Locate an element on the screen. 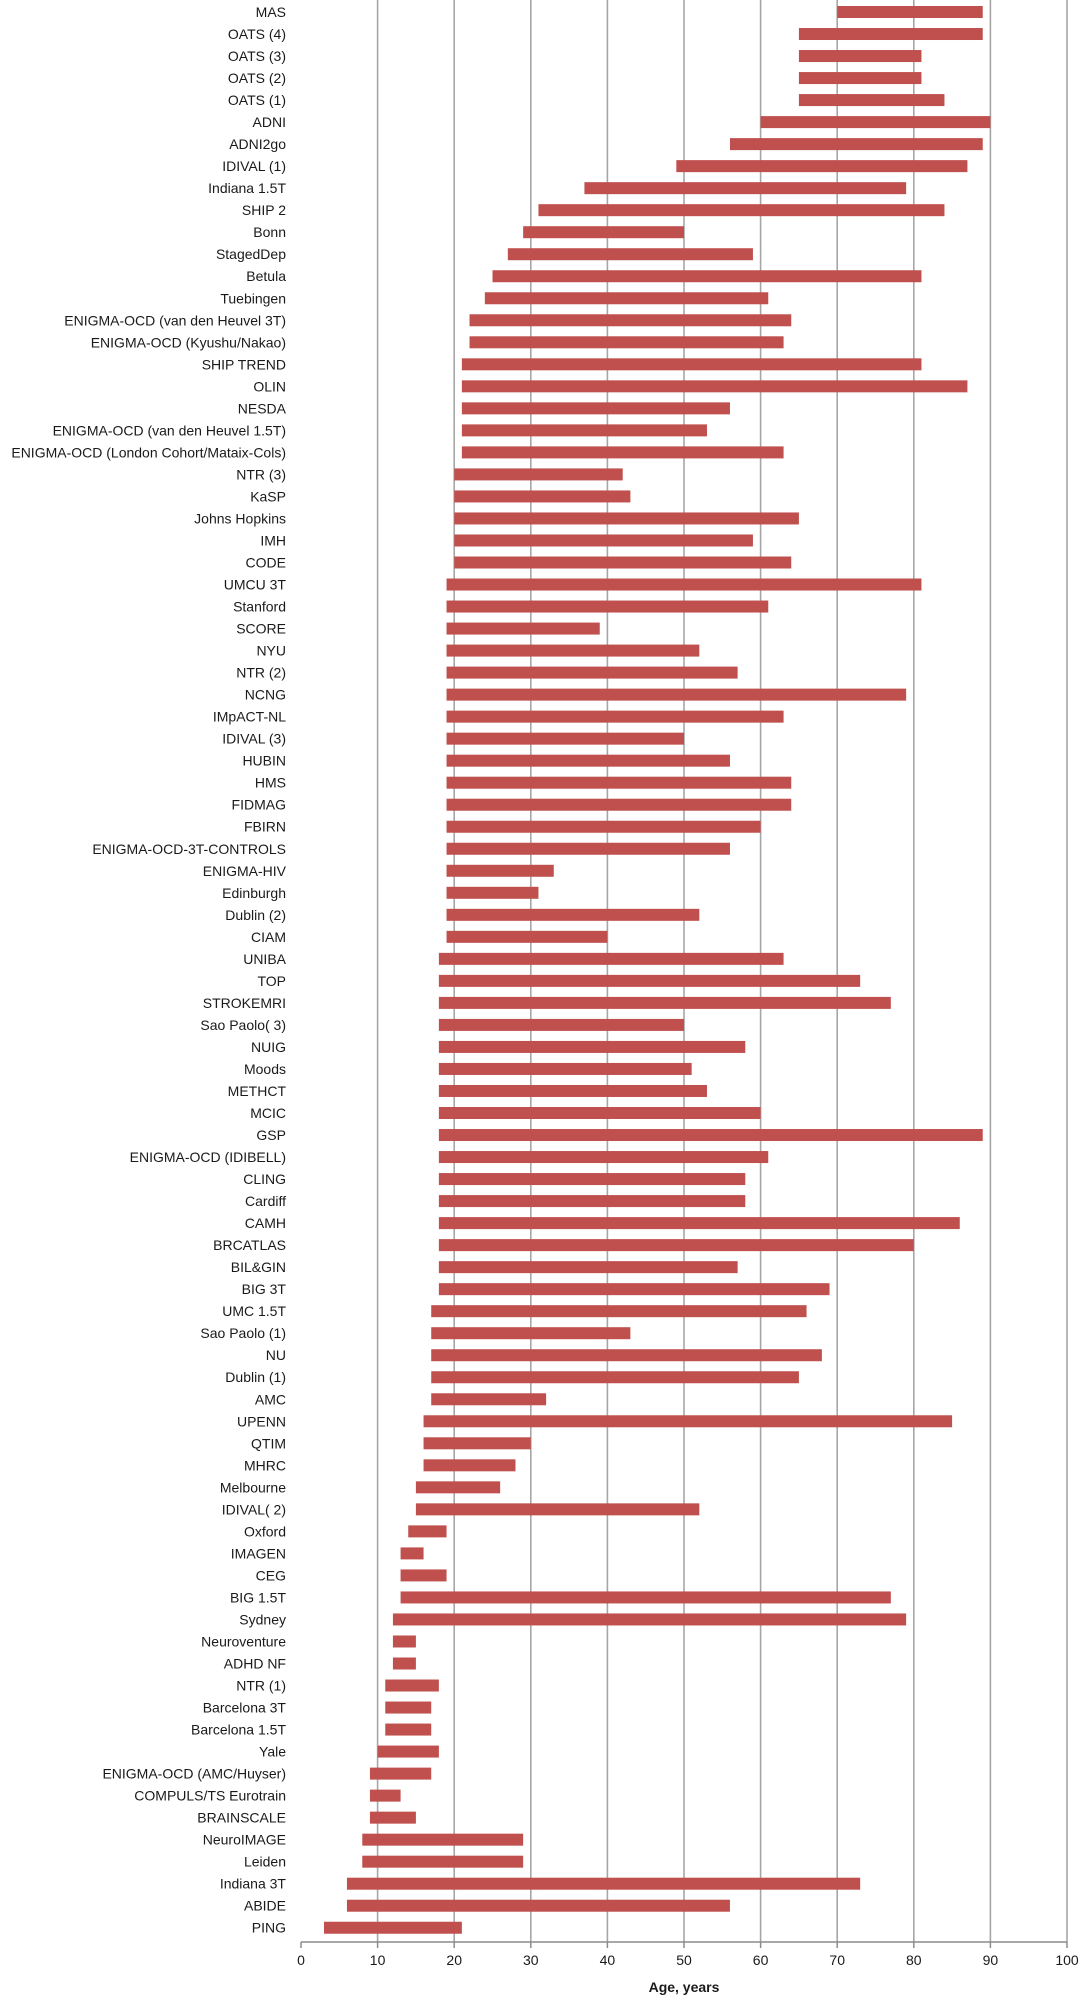 This screenshot has width=1080, height=2003. category-label: MAS is located at coordinates (271, 12).